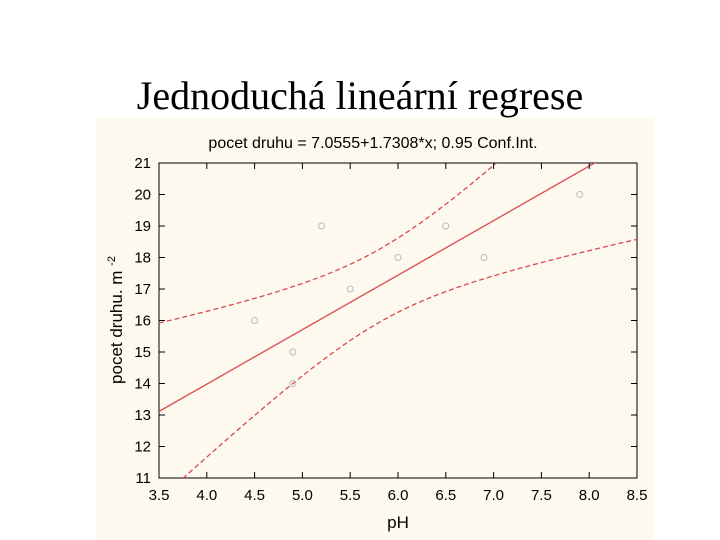 The width and height of the screenshot is (720, 540). Describe the element at coordinates (142, 447) in the screenshot. I see `y-tick-label: 12` at that location.